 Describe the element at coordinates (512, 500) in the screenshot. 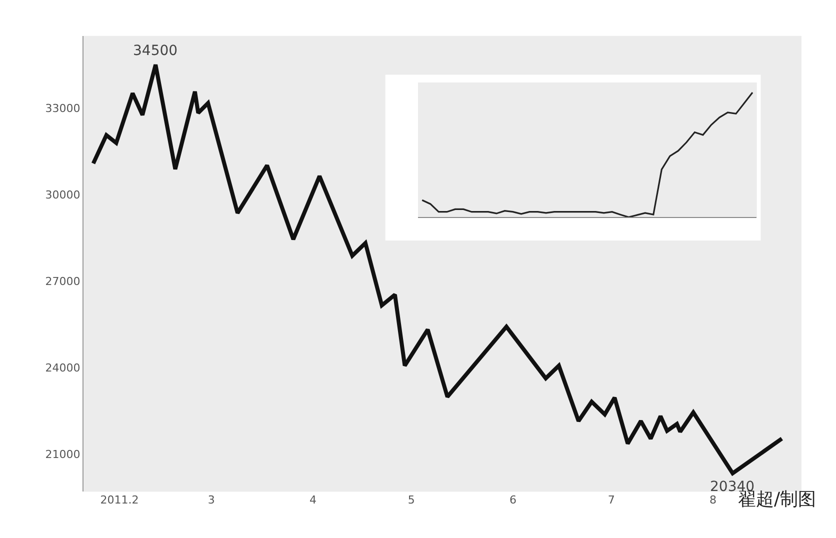

I see `x-tick-label: 6` at that location.